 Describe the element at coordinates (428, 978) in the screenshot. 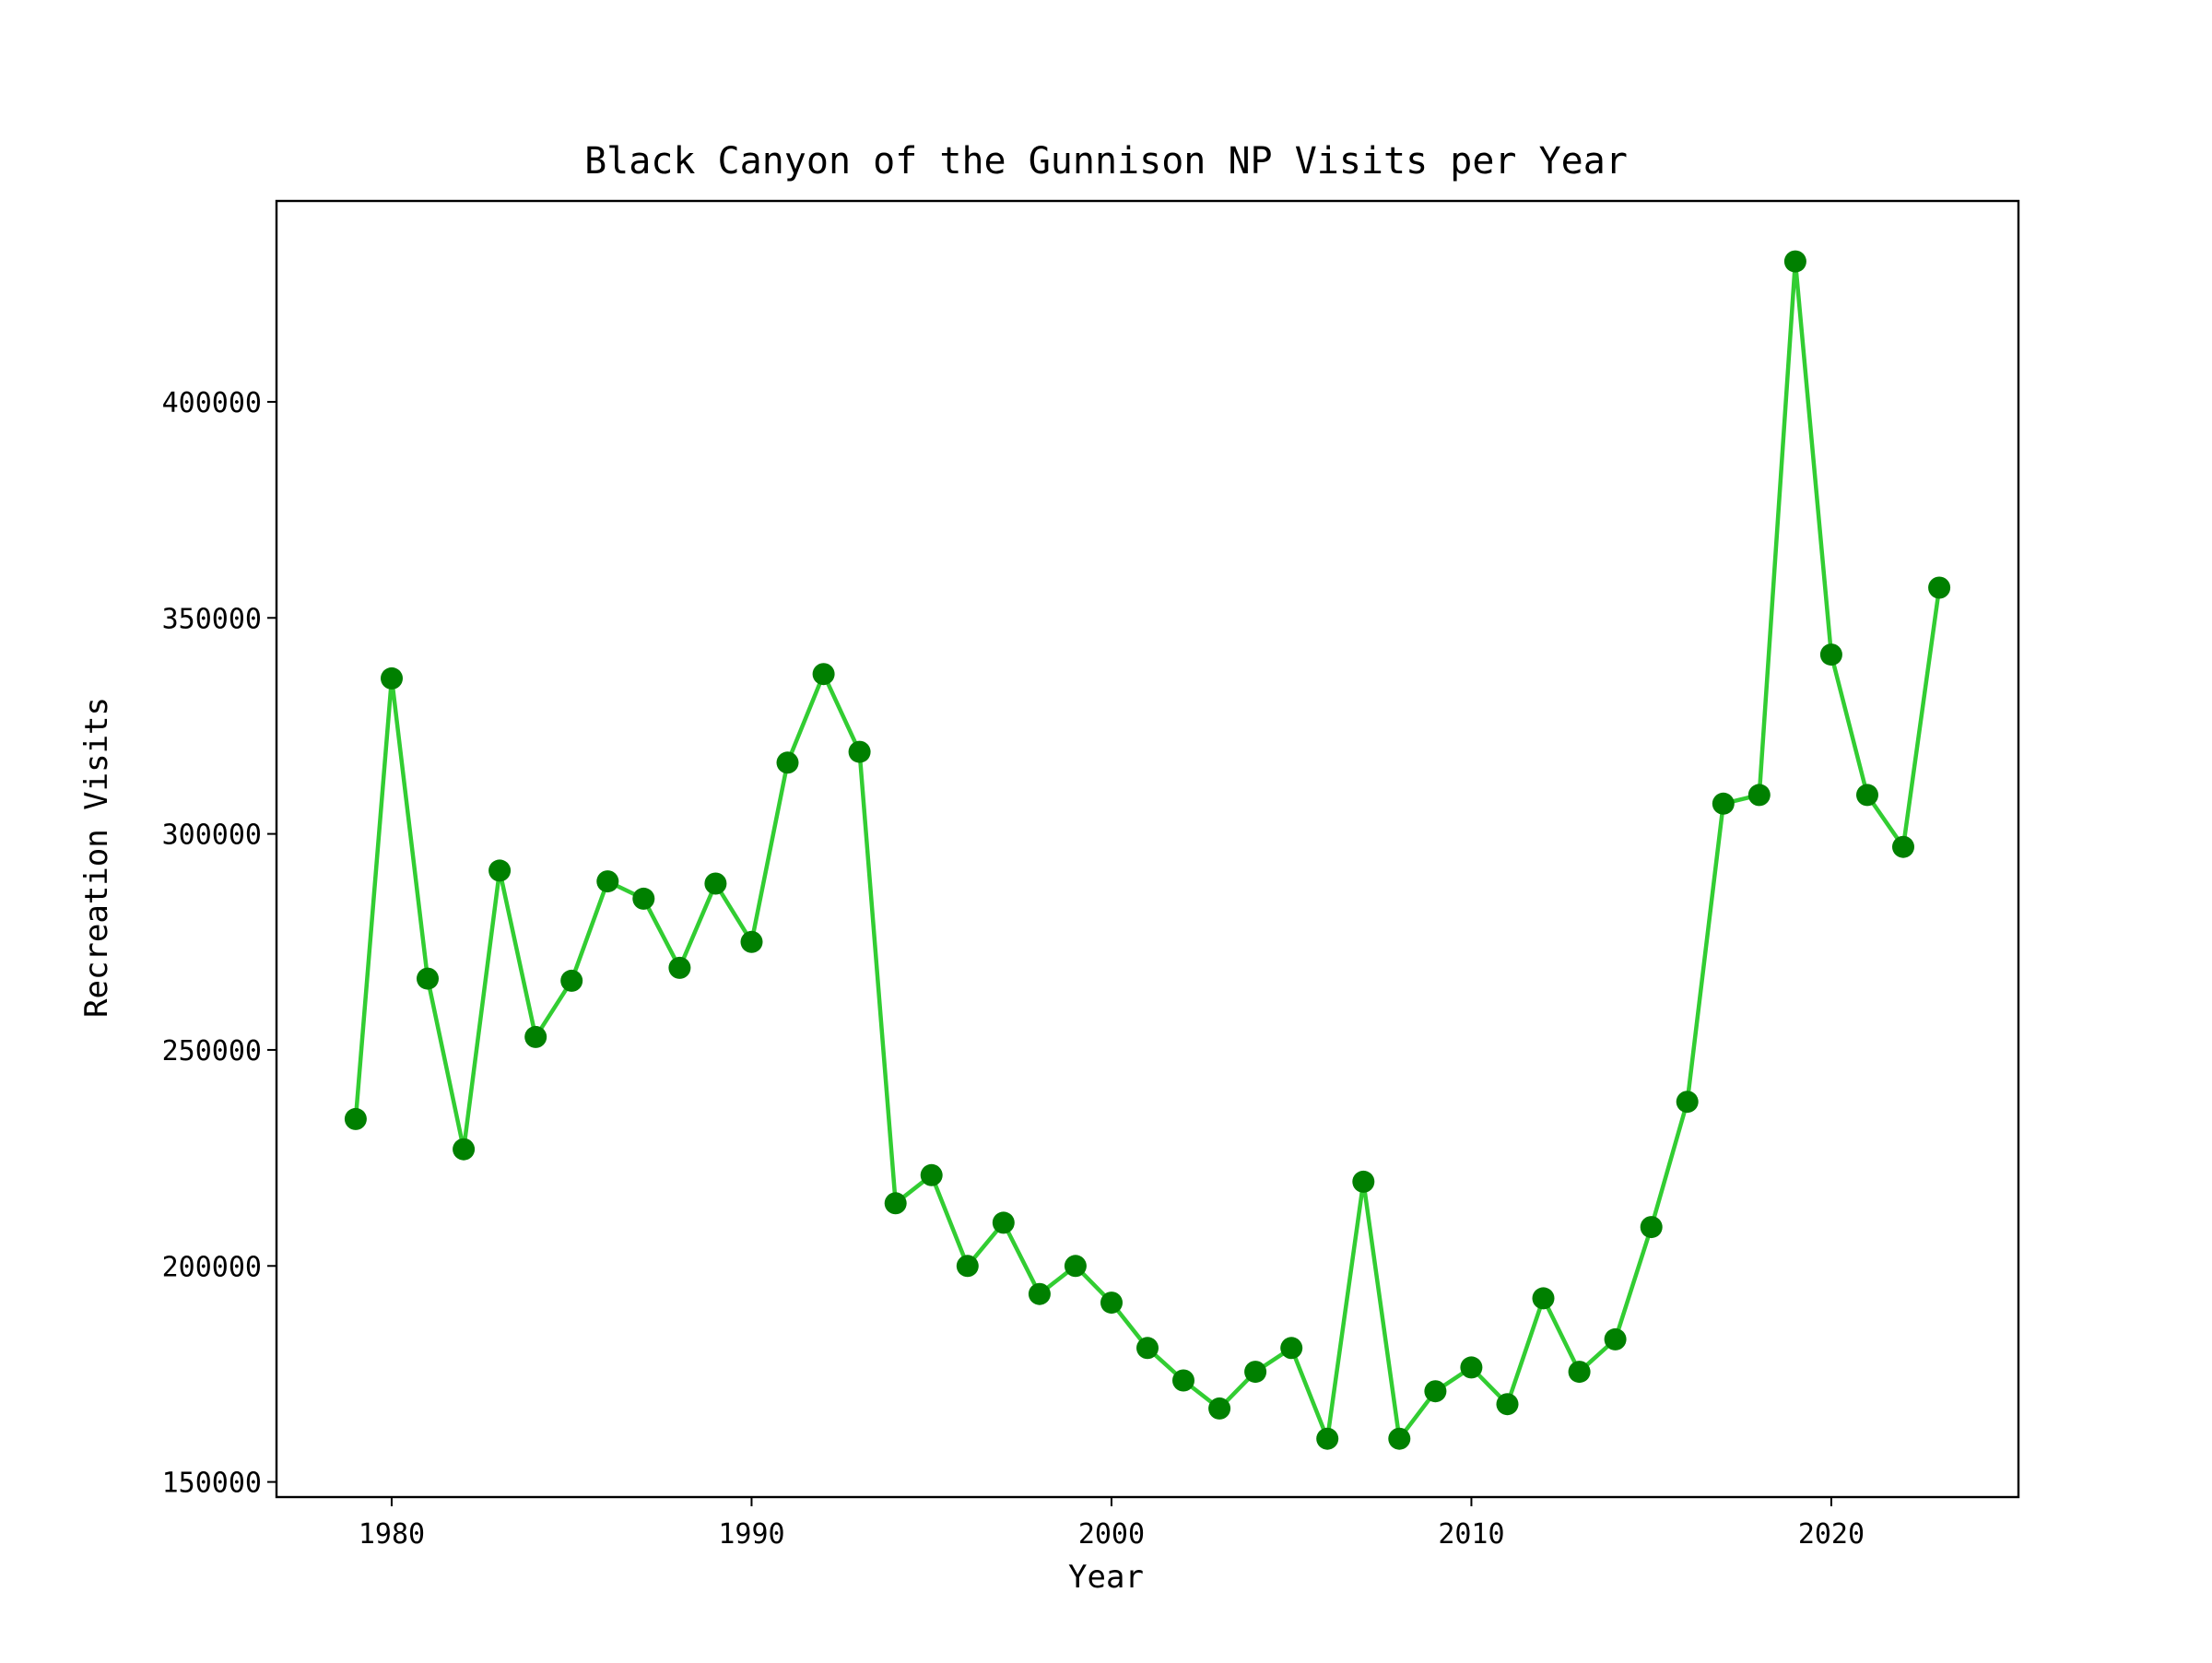

I see `data-point-1981` at that location.